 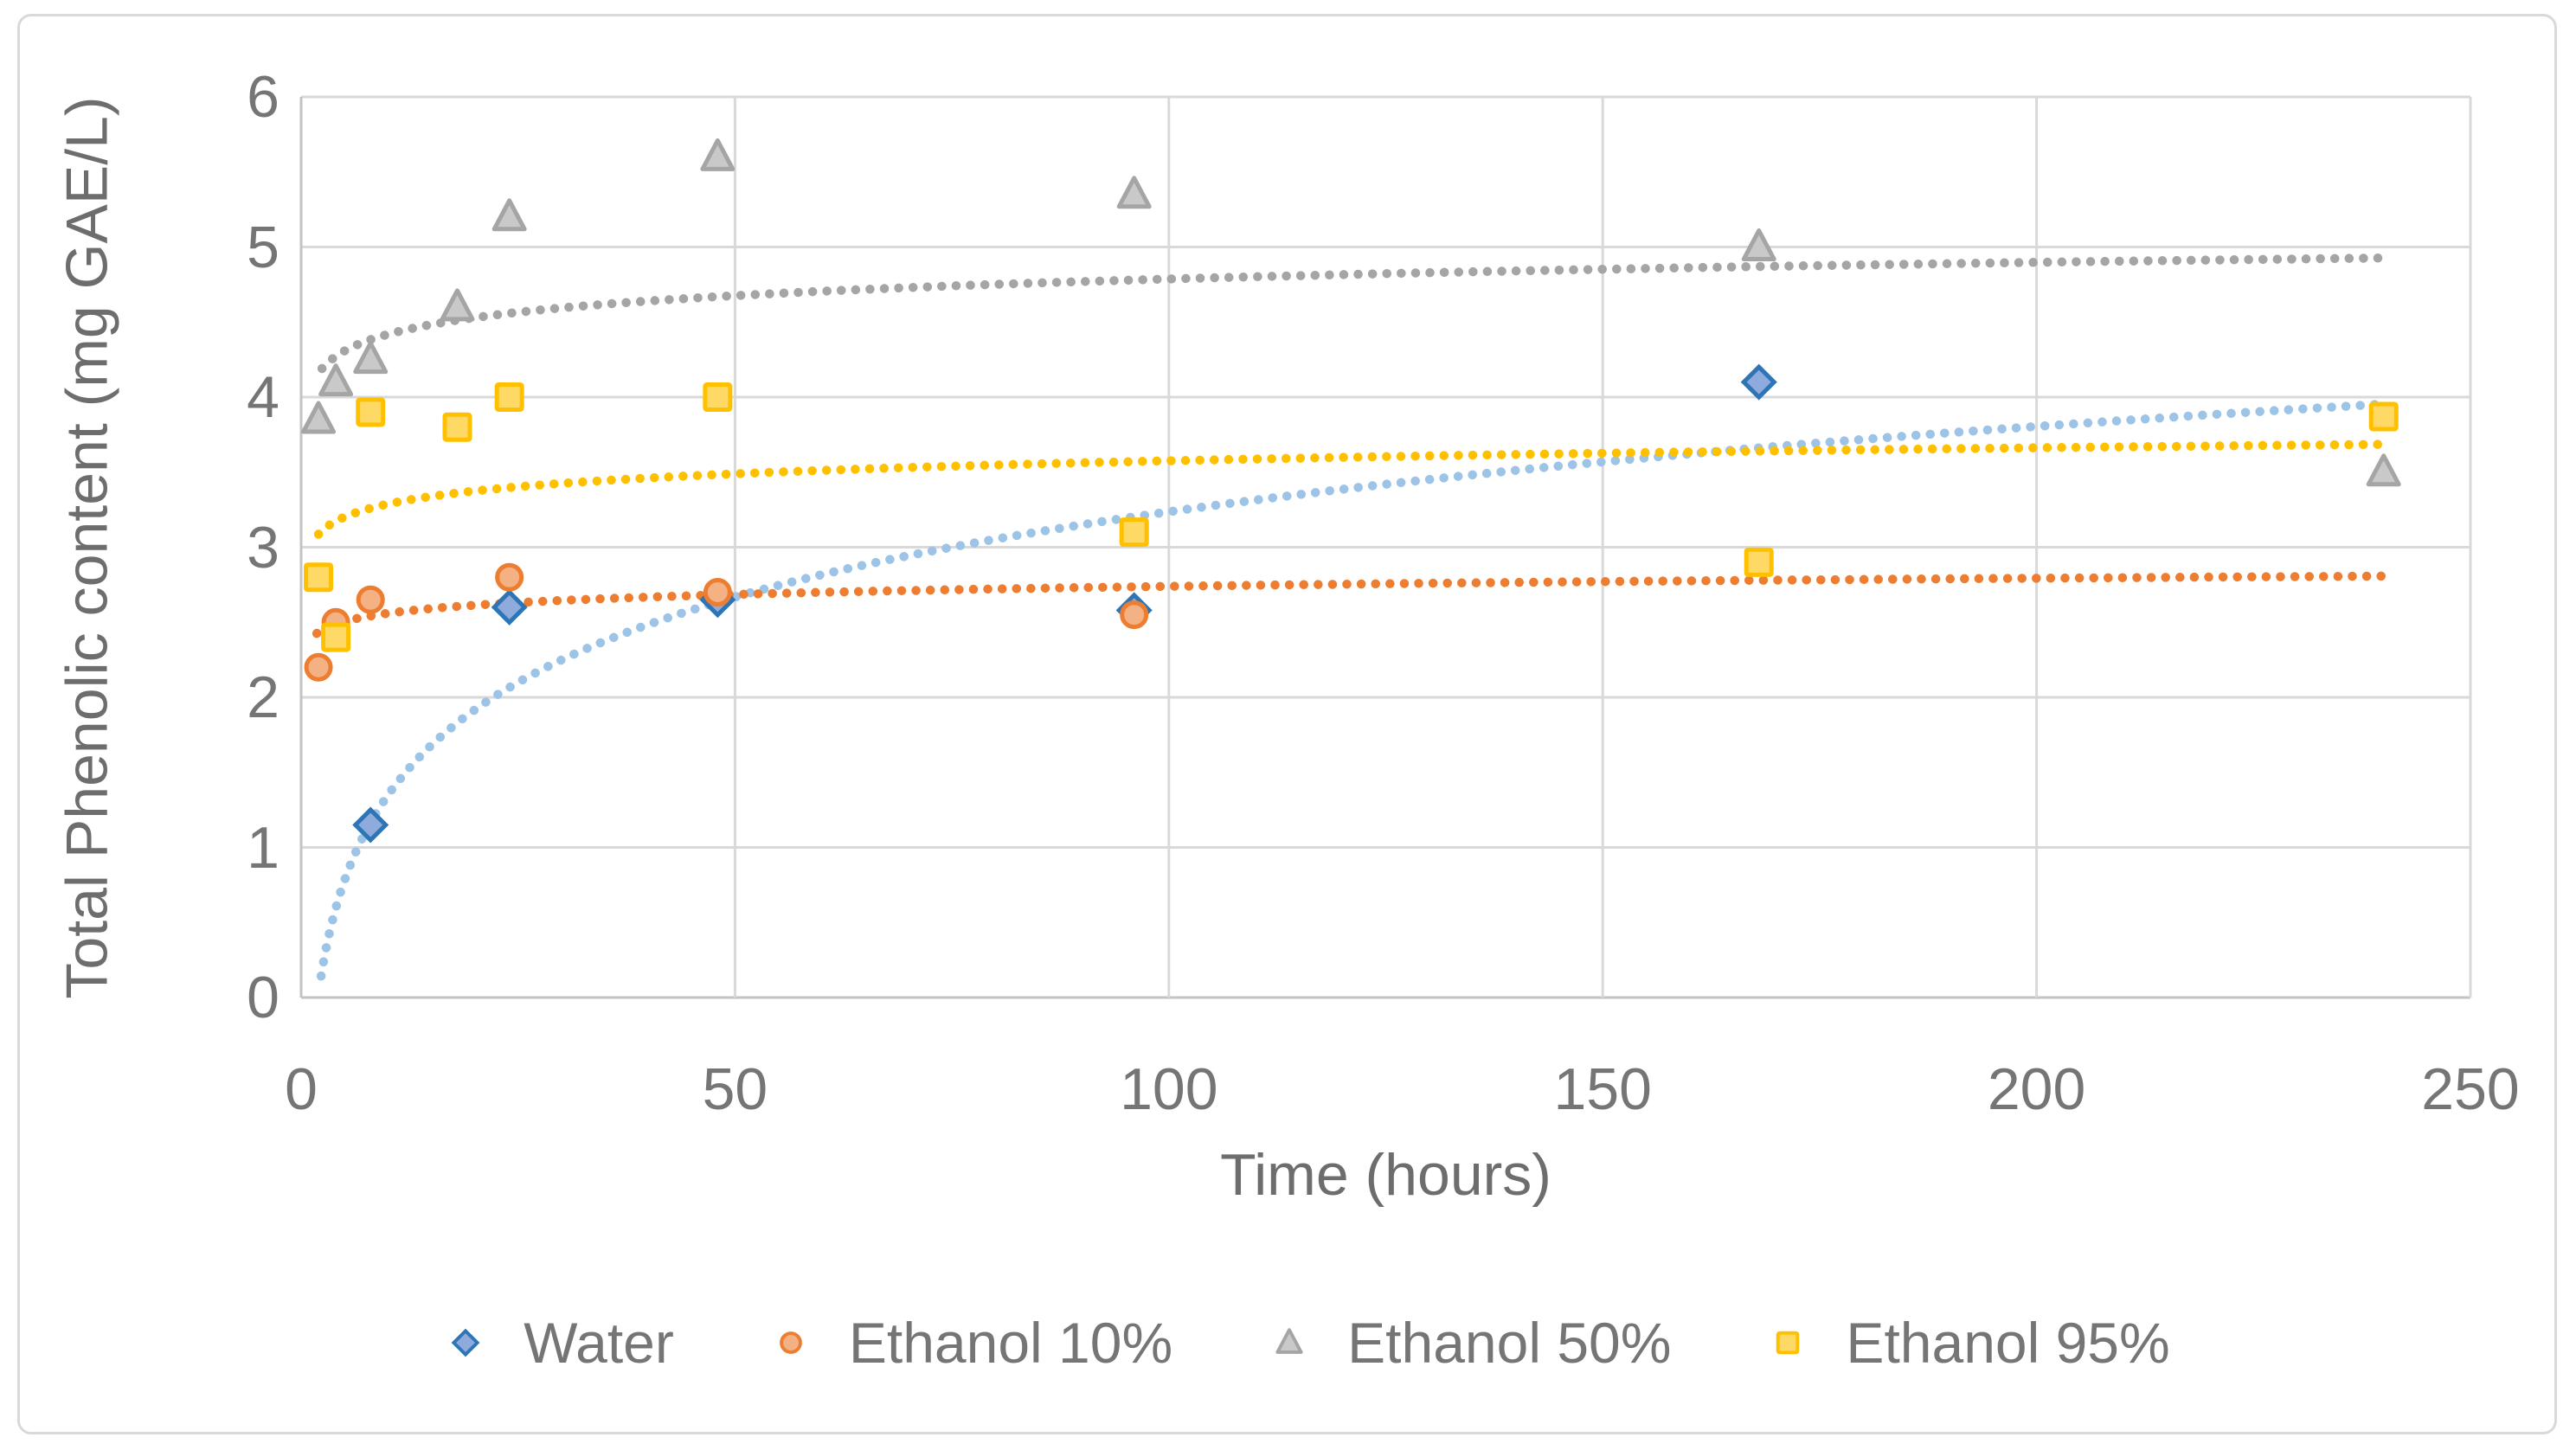 I want to click on legend-marker-ethanol-10-, so click(x=791, y=1342).